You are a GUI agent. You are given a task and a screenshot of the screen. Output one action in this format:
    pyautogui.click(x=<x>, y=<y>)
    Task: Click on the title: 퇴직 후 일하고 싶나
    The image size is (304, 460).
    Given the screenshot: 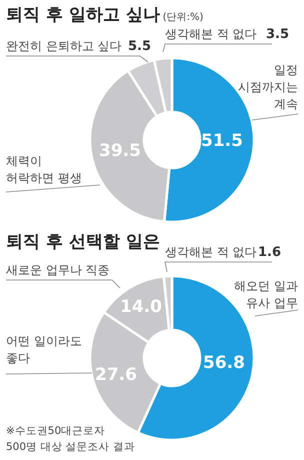 What is the action you would take?
    pyautogui.click(x=83, y=15)
    